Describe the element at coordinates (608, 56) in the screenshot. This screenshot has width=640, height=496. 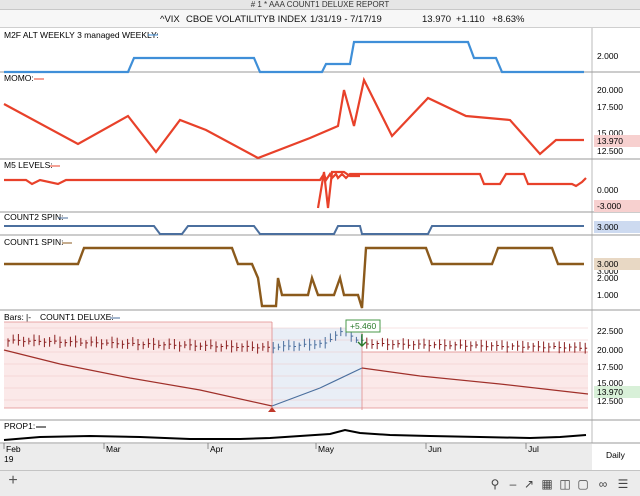
I see `m2f-tick: 2.000` at that location.